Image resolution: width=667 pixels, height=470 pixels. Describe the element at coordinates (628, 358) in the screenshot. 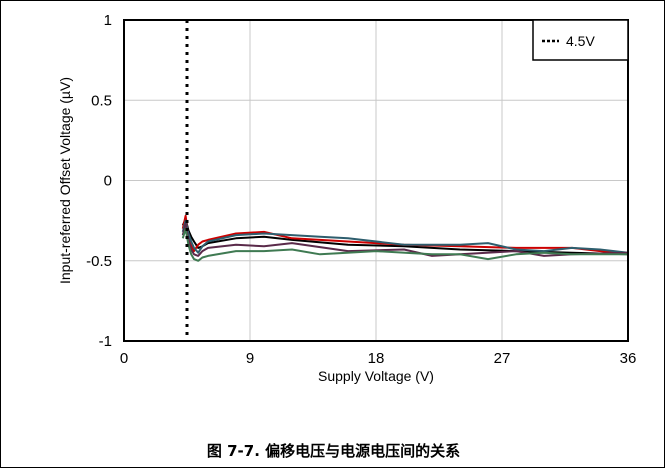

I see `x-tick-label: 36` at that location.